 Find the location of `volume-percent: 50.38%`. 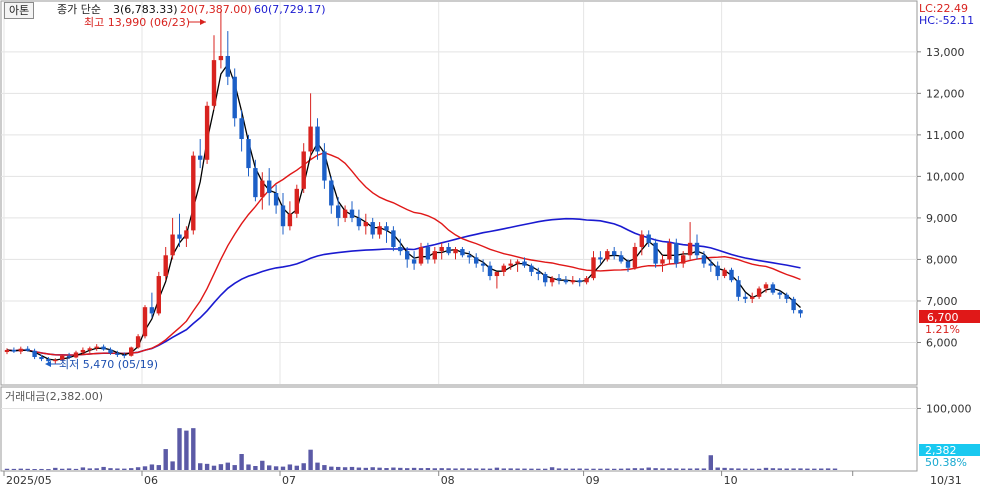

volume-percent: 50.38% is located at coordinates (946, 462).